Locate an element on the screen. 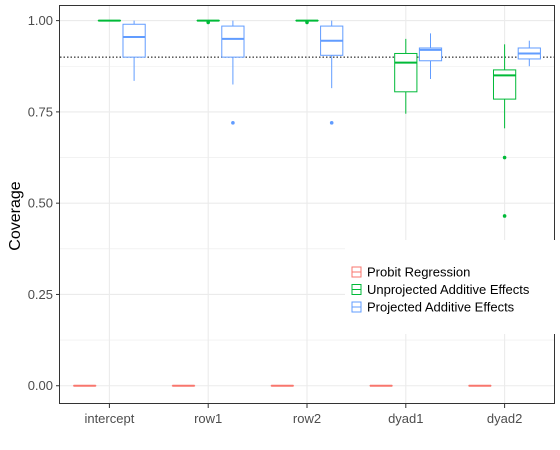  x-tick-label: row1 is located at coordinates (208, 418).